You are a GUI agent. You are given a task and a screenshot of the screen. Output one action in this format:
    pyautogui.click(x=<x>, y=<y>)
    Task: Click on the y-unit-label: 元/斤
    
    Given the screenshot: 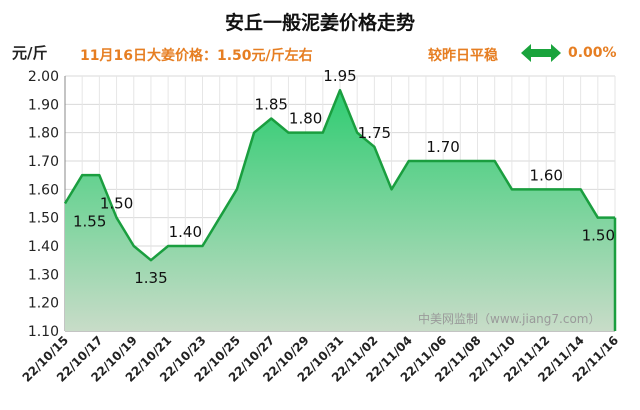 What is the action you would take?
    pyautogui.click(x=30, y=53)
    